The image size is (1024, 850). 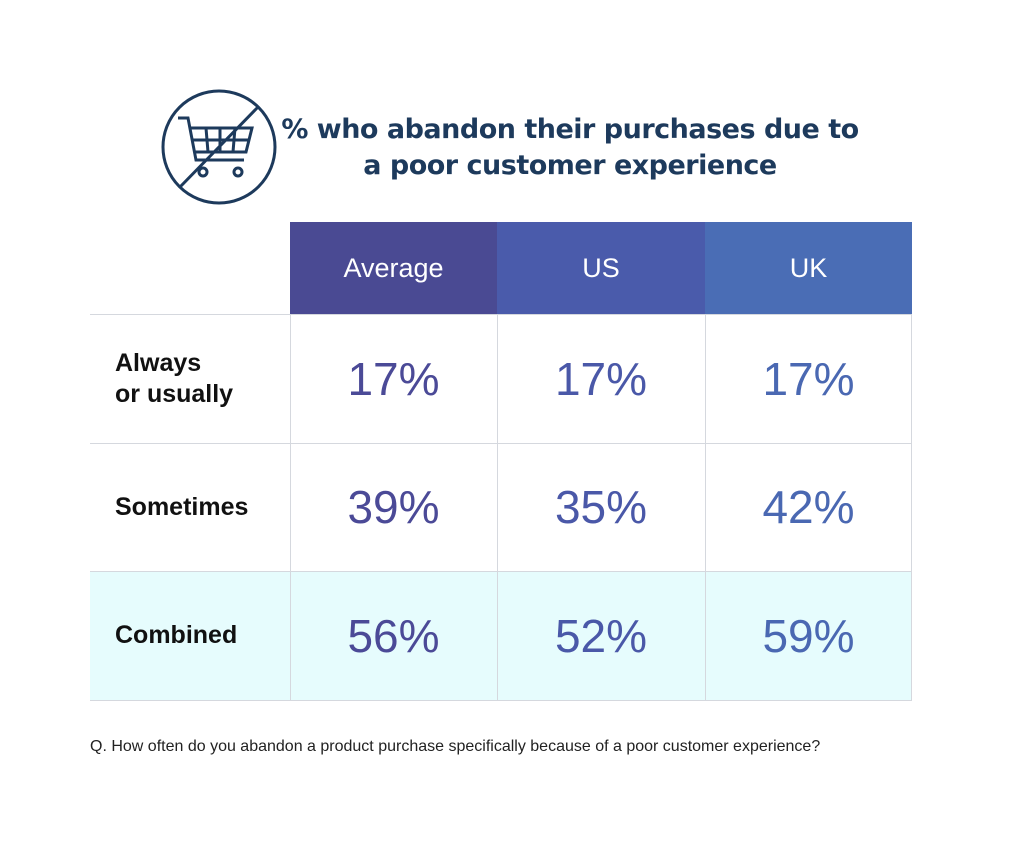 What do you see at coordinates (174, 393) in the screenshot?
I see `row-label-line: or usually` at bounding box center [174, 393].